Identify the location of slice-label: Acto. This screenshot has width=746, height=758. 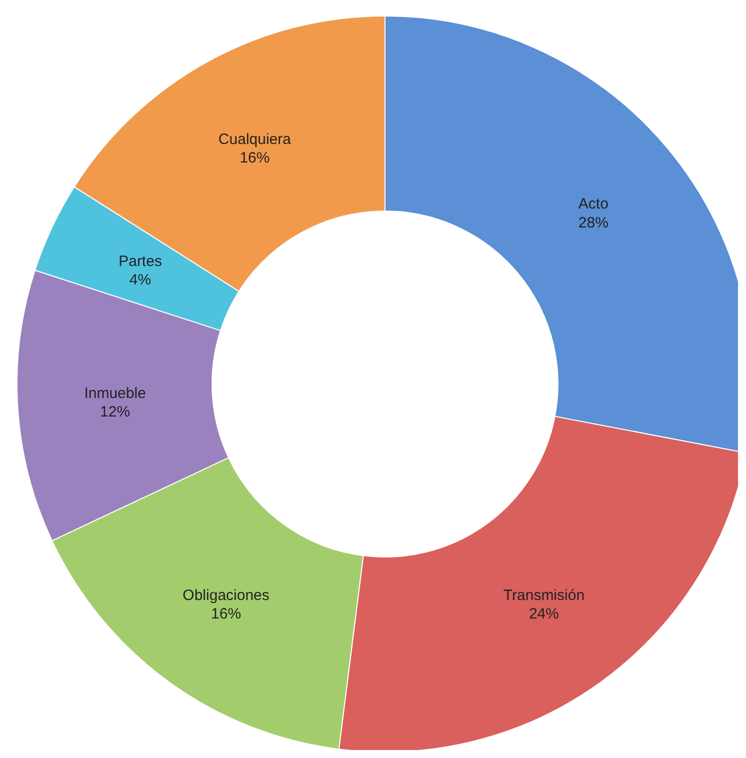
(593, 204).